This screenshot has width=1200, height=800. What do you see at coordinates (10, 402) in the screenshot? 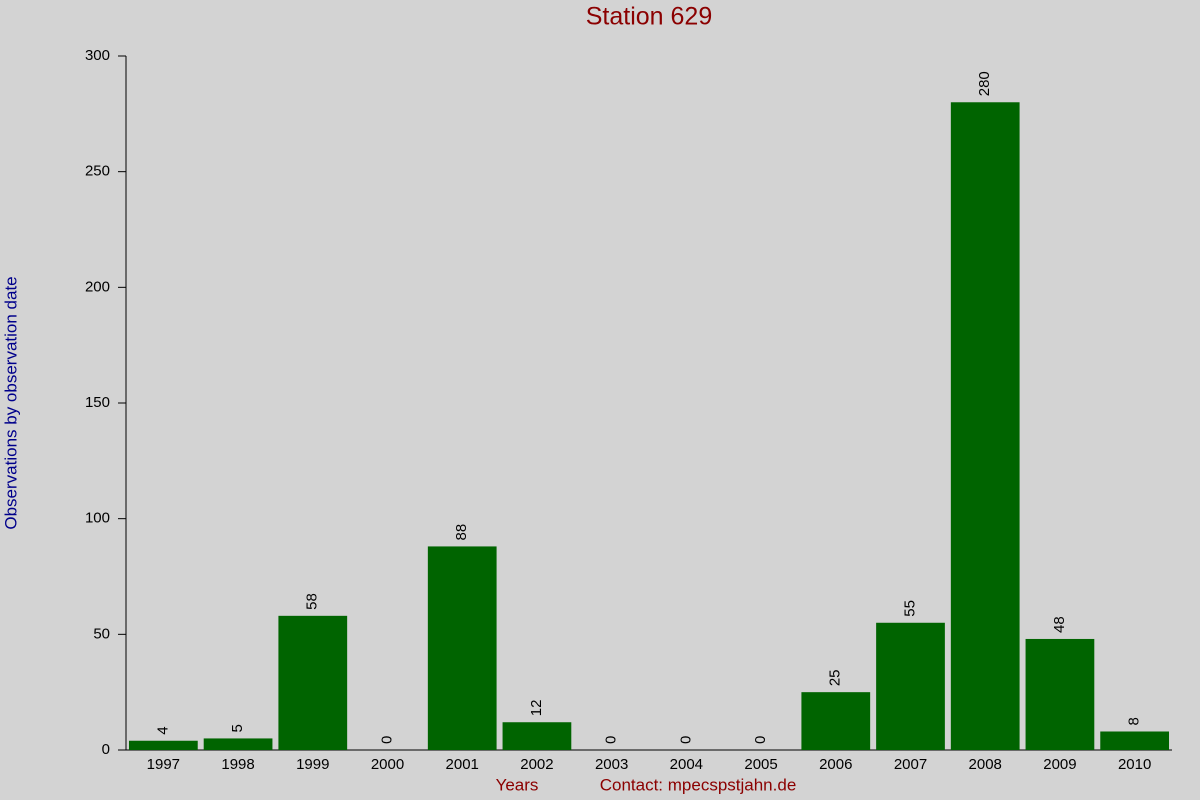
I see `y-axis-label: Observations by observation date` at bounding box center [10, 402].